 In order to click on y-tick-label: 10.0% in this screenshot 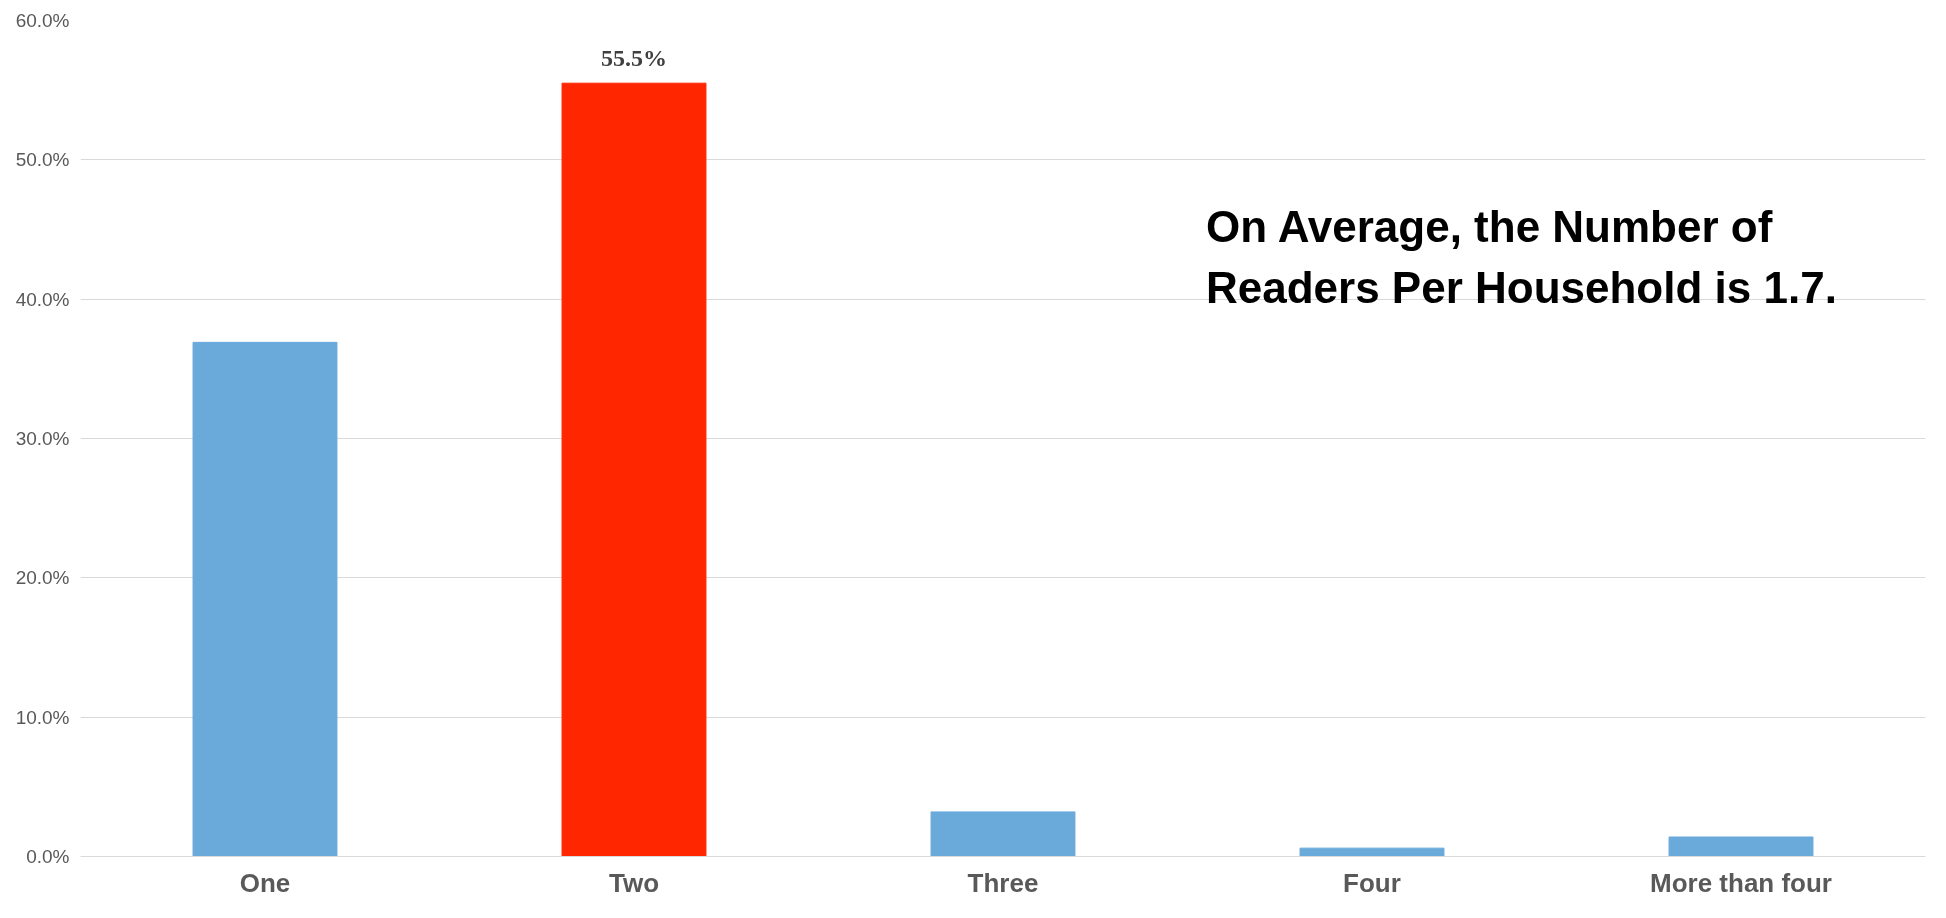, I will do `click(42, 717)`.